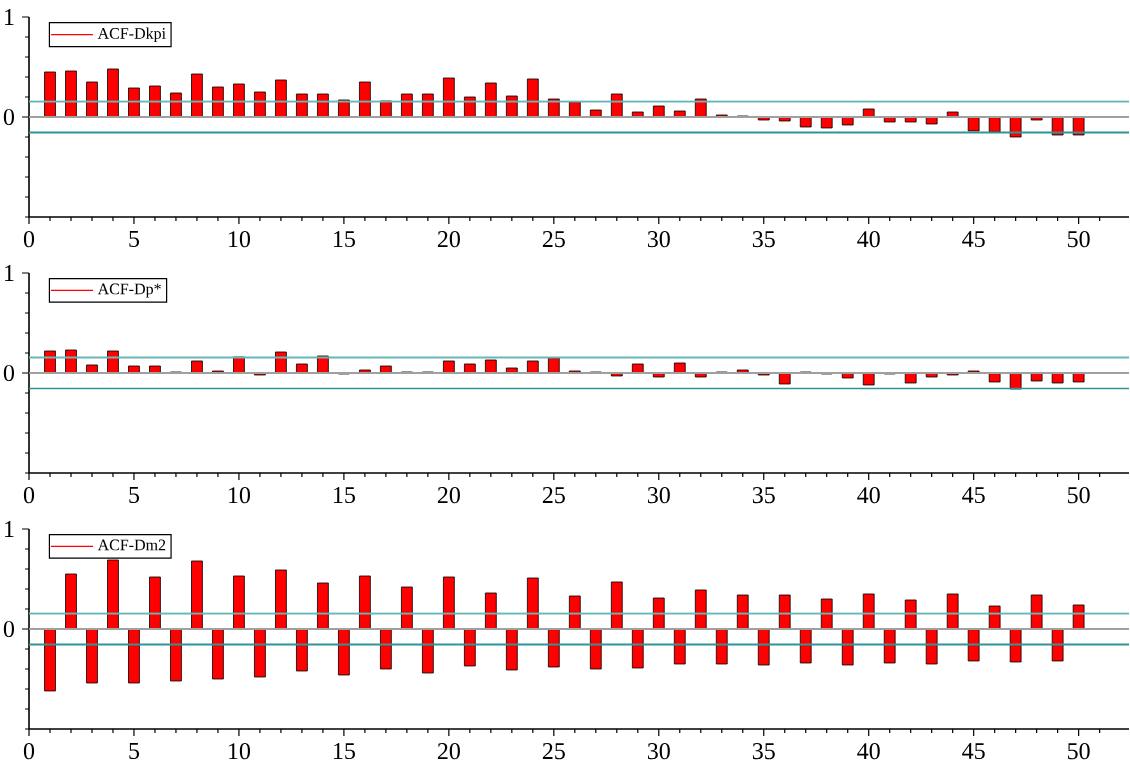 Image resolution: width=1130 pixels, height=765 pixels. Describe the element at coordinates (129, 290) in the screenshot. I see `legend-label: ACF-Dp*` at that location.